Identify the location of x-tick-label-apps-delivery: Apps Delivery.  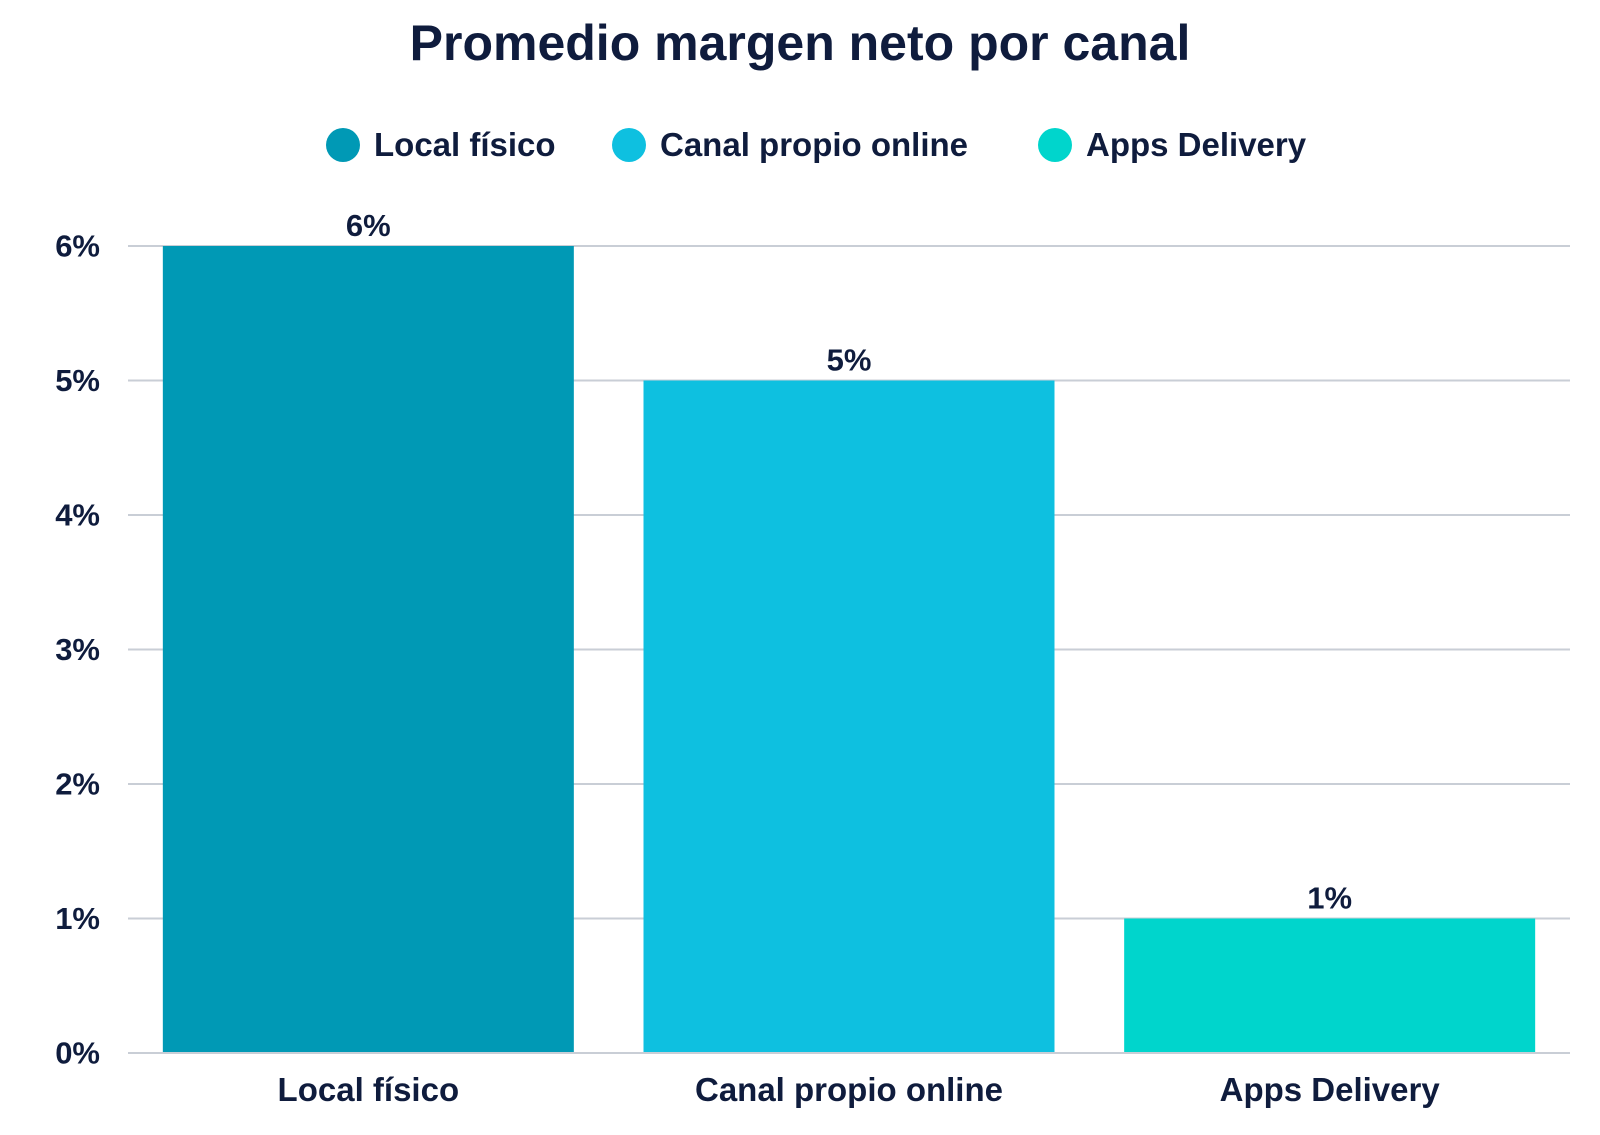
(1330, 1089).